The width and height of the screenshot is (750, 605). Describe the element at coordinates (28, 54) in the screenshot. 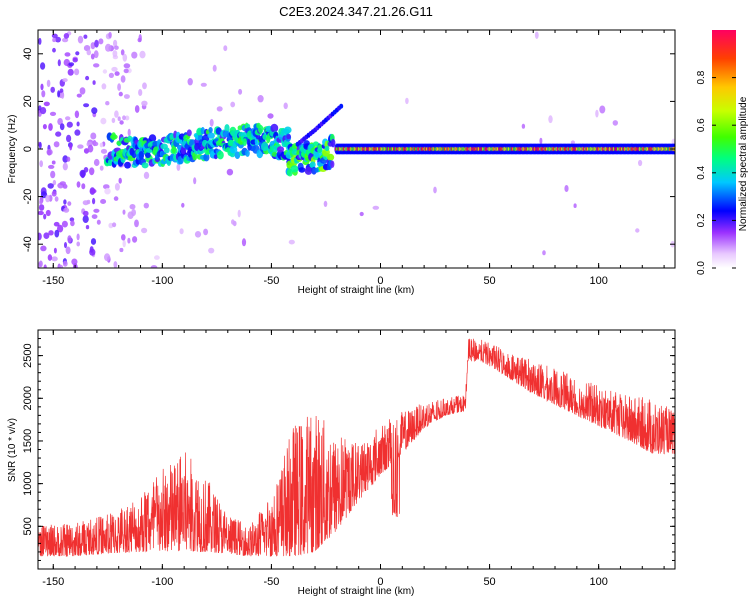

I see `spectrogram-ytick-label: 40` at that location.